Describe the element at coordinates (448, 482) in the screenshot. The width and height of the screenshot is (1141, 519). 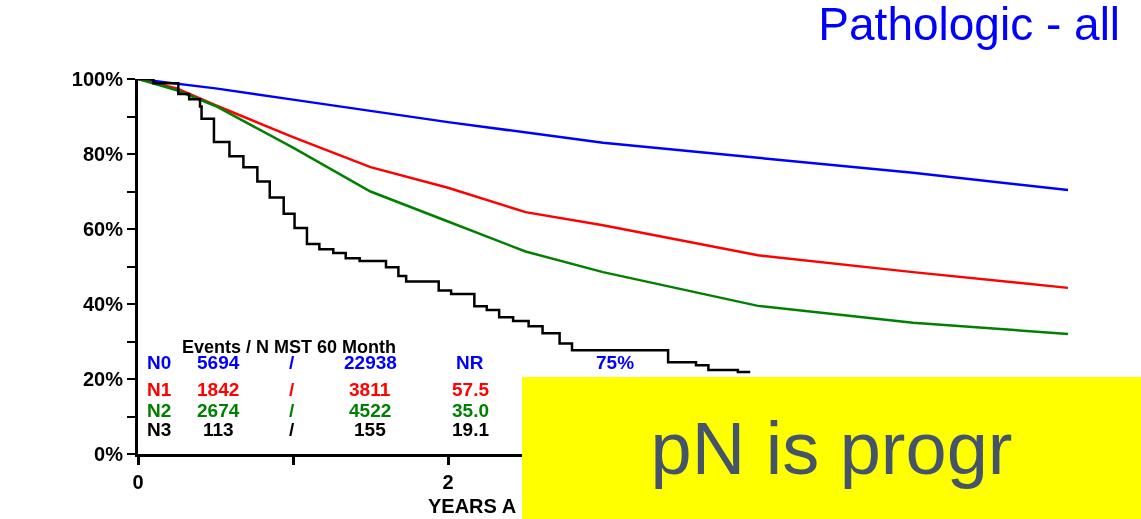
I see `x-tick-label: 2` at that location.